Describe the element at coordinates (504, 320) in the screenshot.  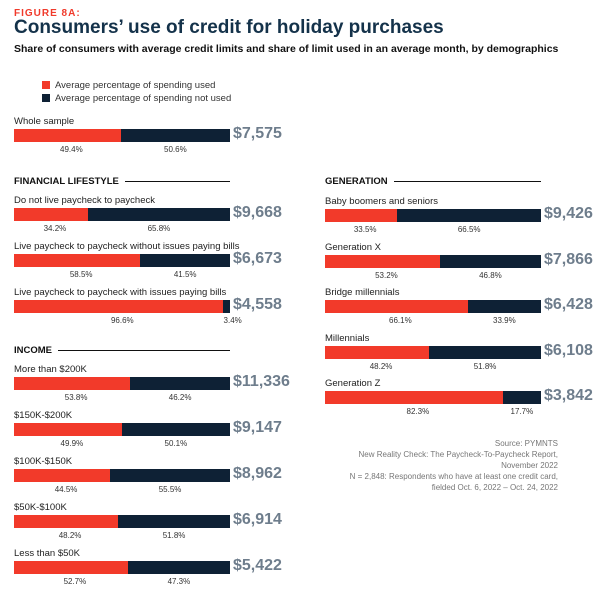
I see `not-used-pct-label: 33.9%` at that location.